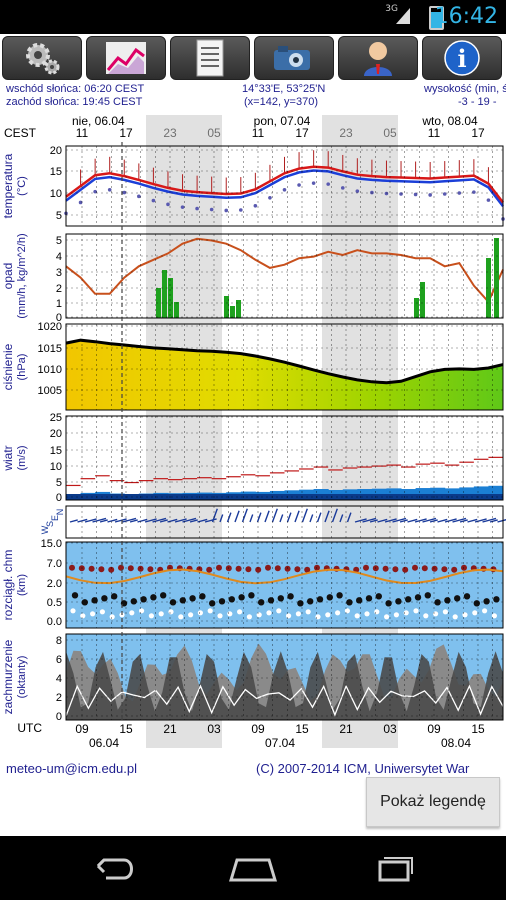  What do you see at coordinates (394, 868) in the screenshot?
I see `recent-apps-icon` at bounding box center [394, 868].